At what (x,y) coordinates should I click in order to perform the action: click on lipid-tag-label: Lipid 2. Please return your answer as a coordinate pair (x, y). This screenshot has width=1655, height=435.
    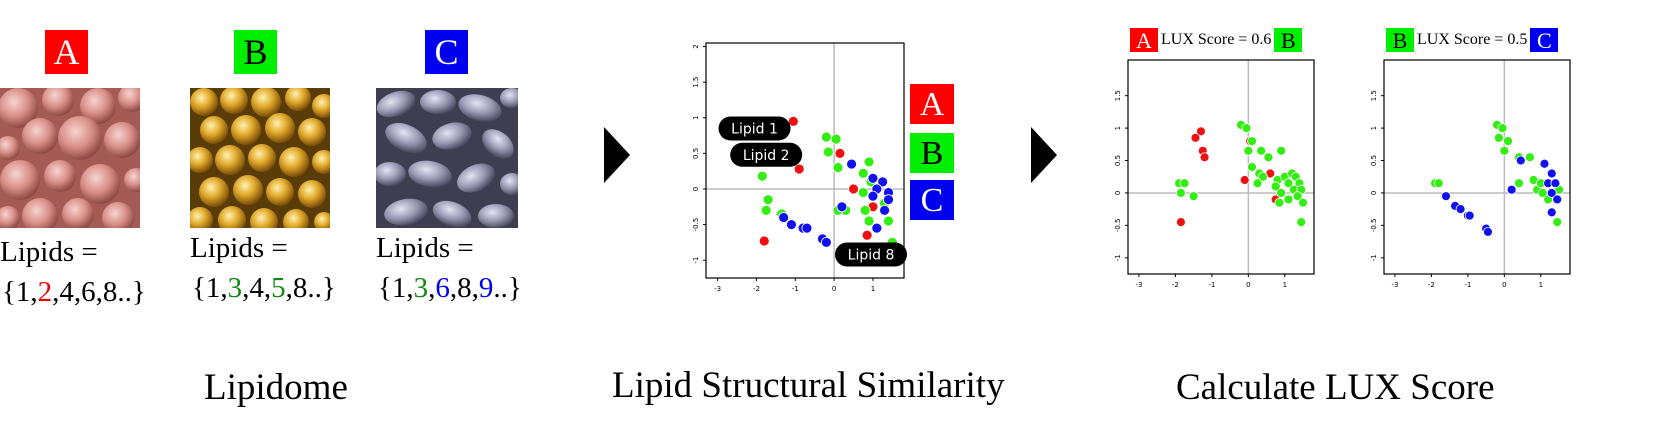
    Looking at the image, I should click on (766, 156).